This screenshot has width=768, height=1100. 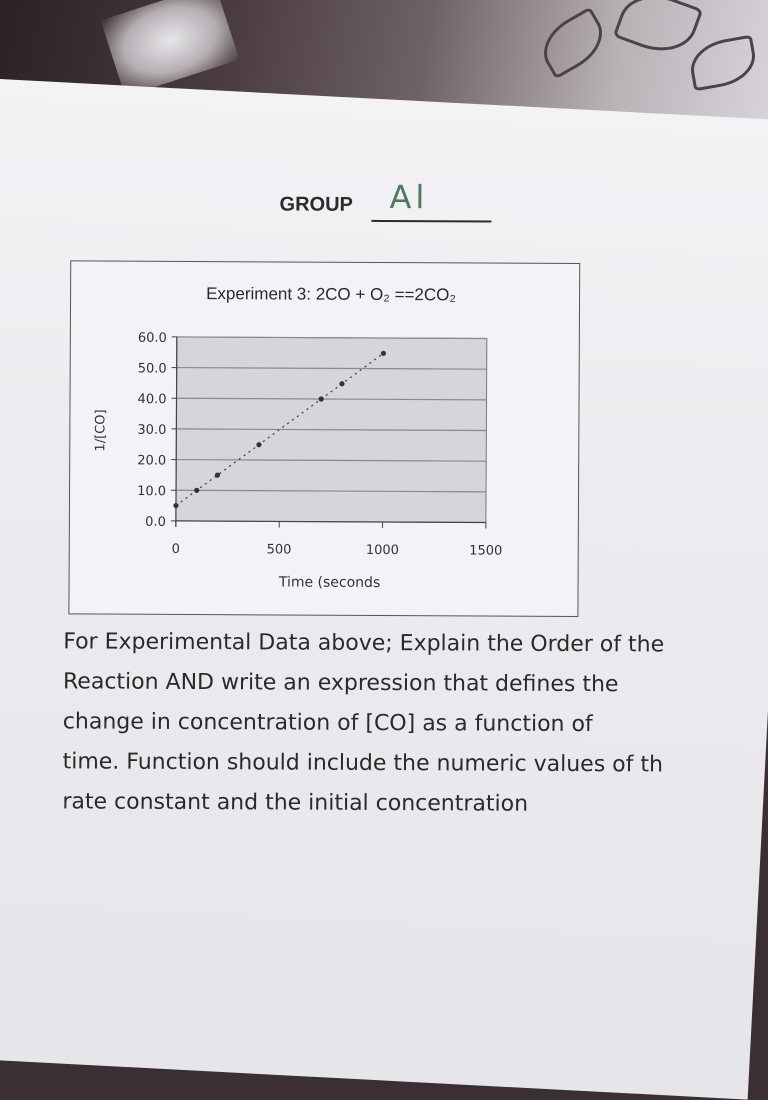 I want to click on y-axis-label: 1/[CO], so click(x=100, y=430).